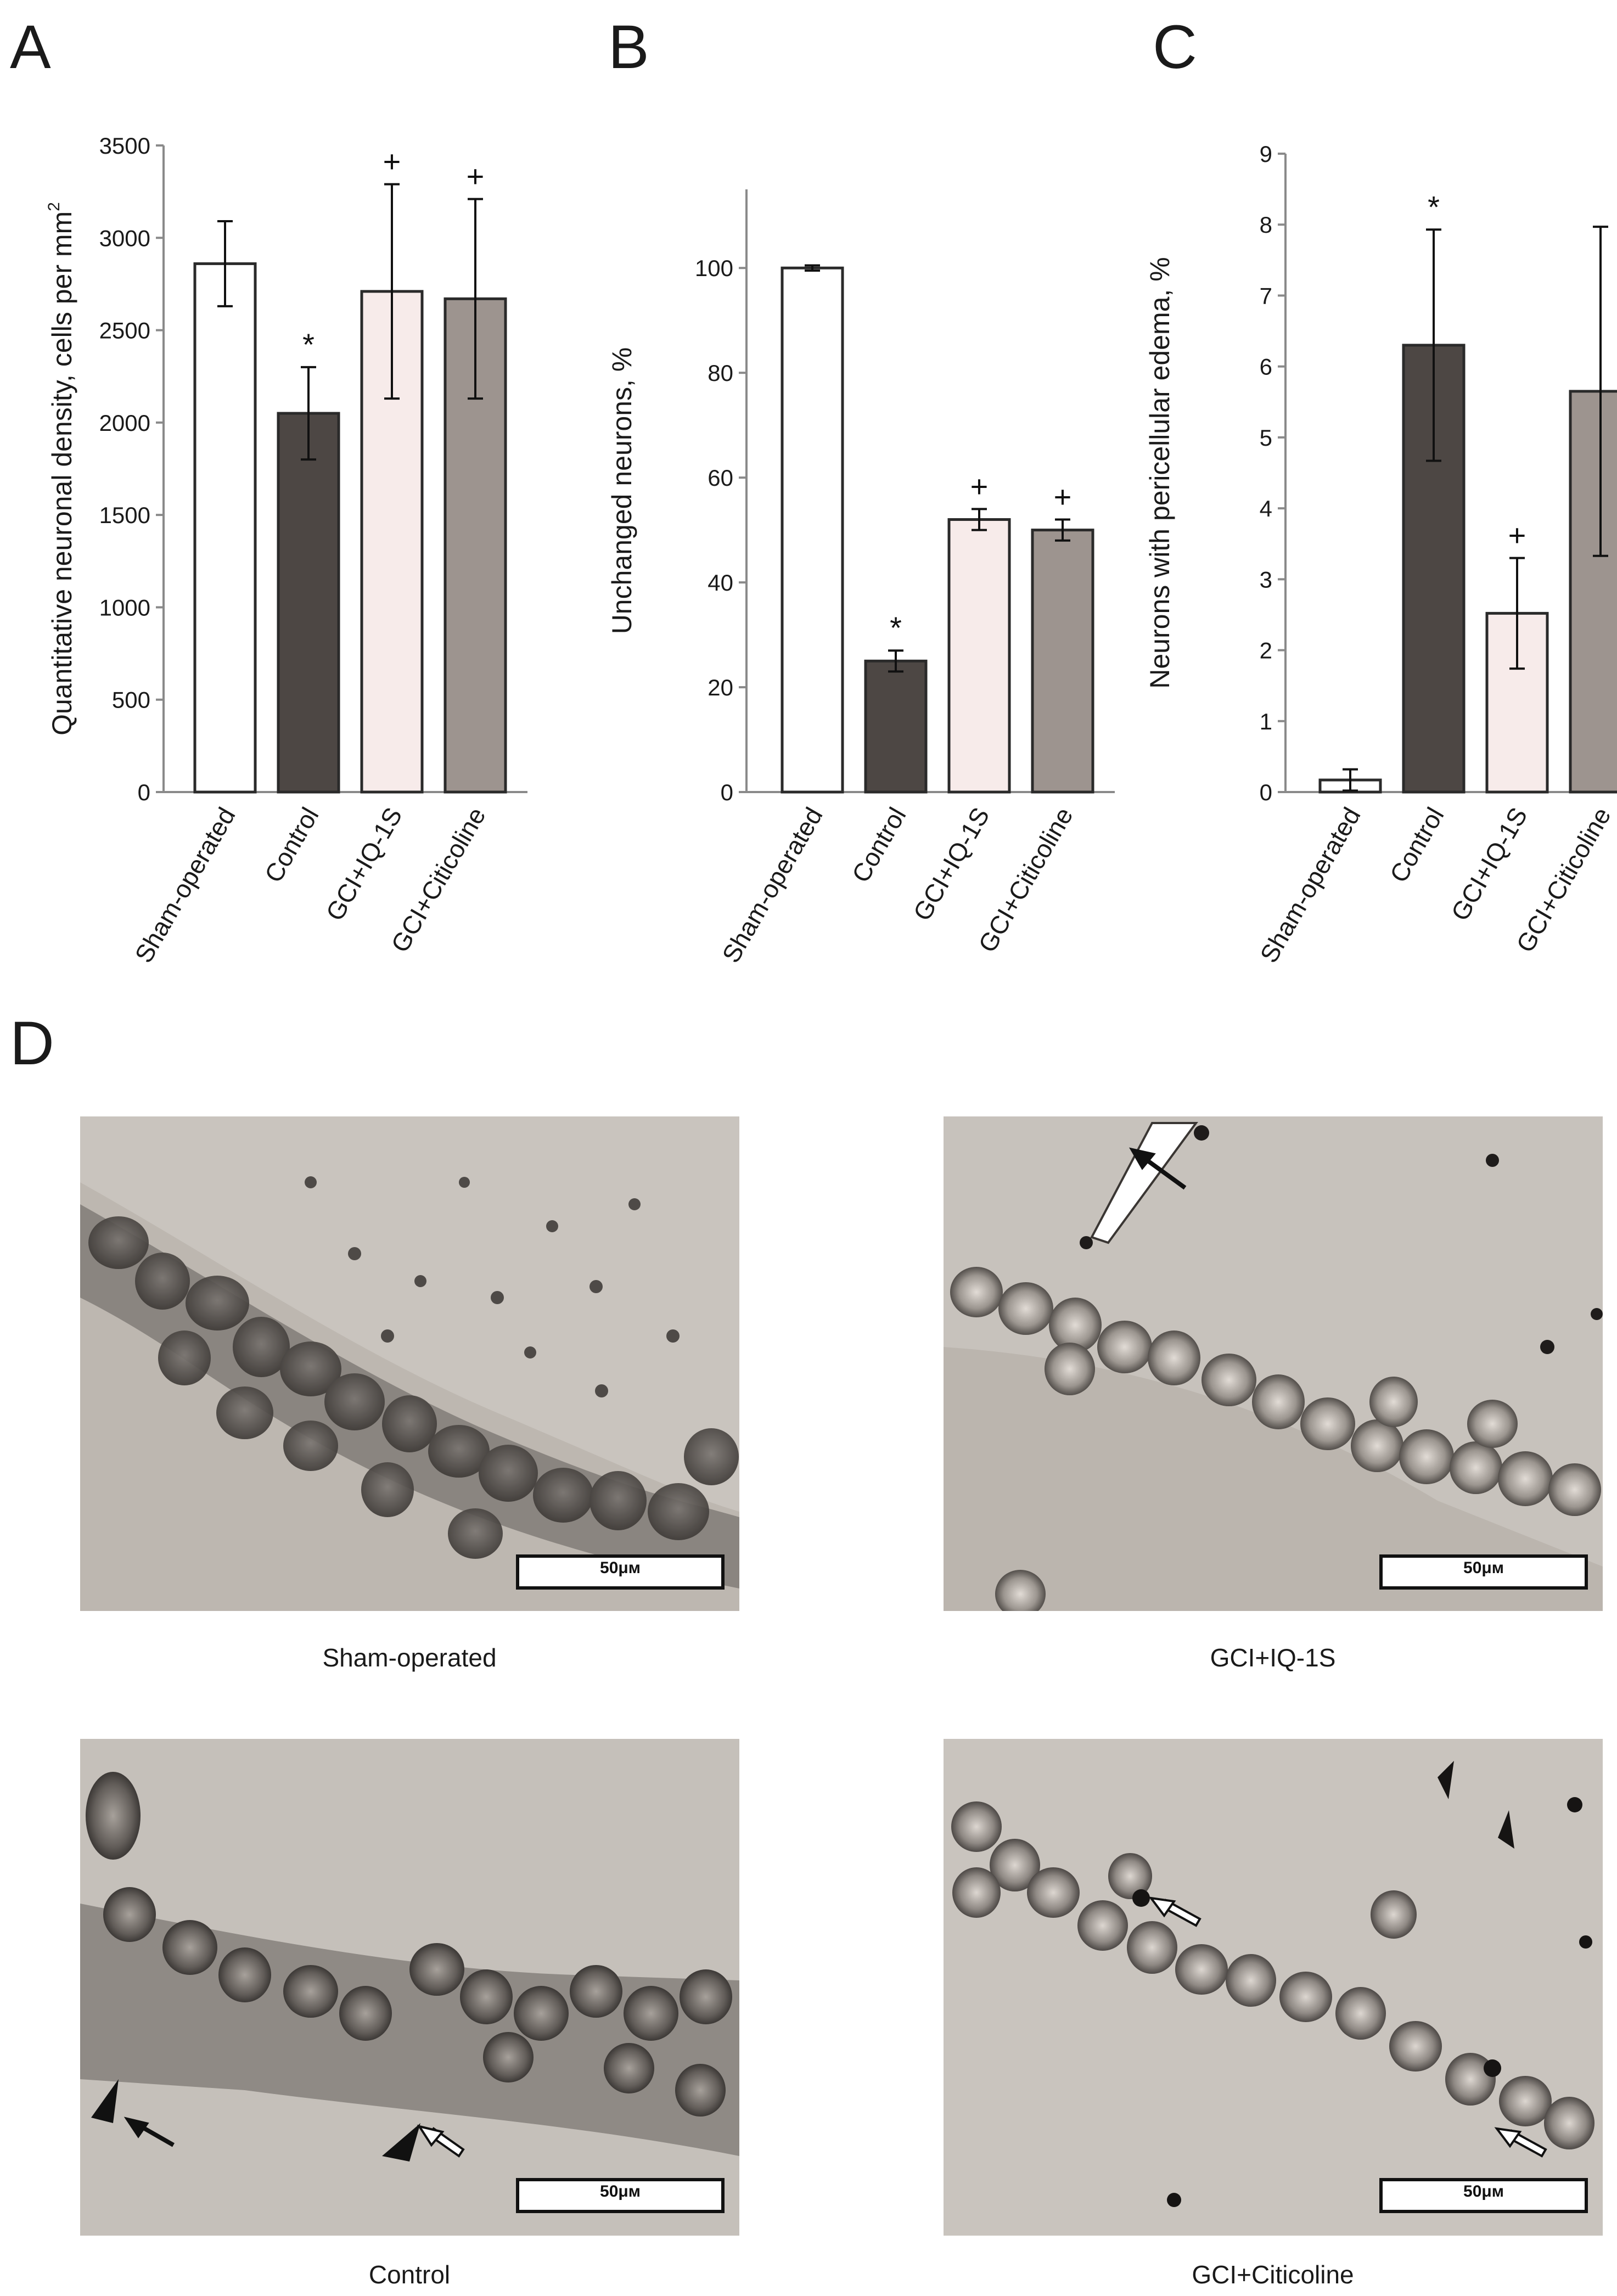  I want to click on y-tick-label-a: 1500, so click(124, 515).